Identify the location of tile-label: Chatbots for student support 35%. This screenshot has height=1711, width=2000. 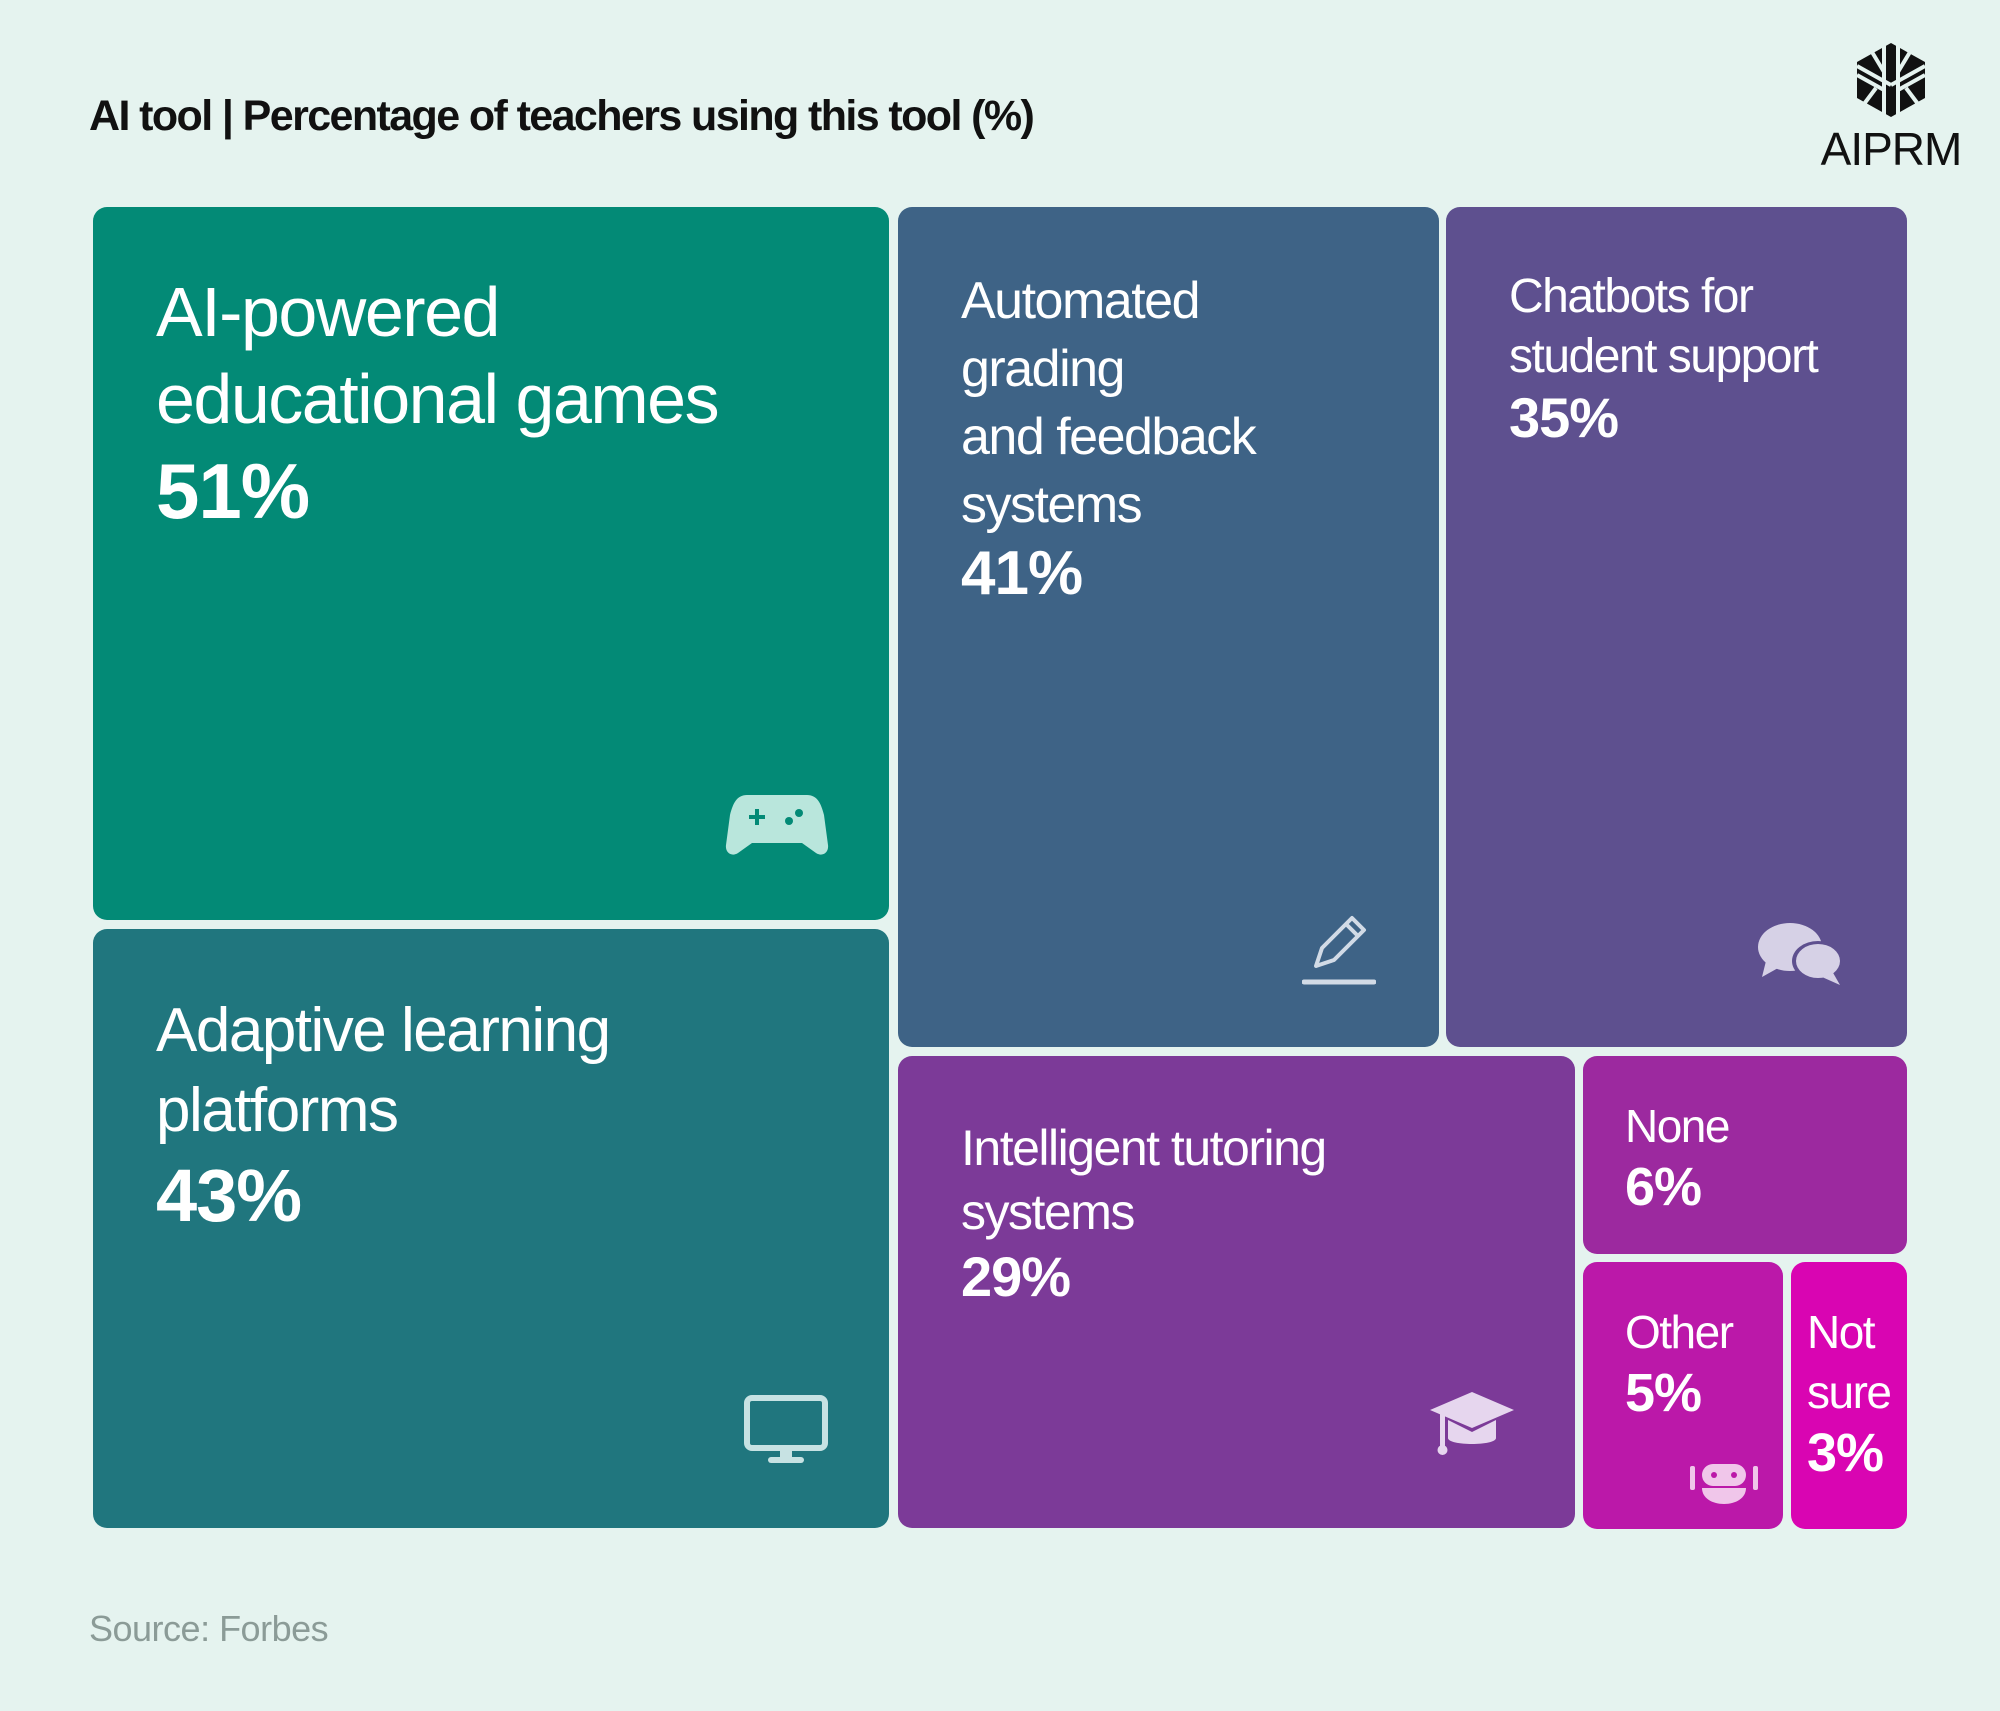
(1664, 358).